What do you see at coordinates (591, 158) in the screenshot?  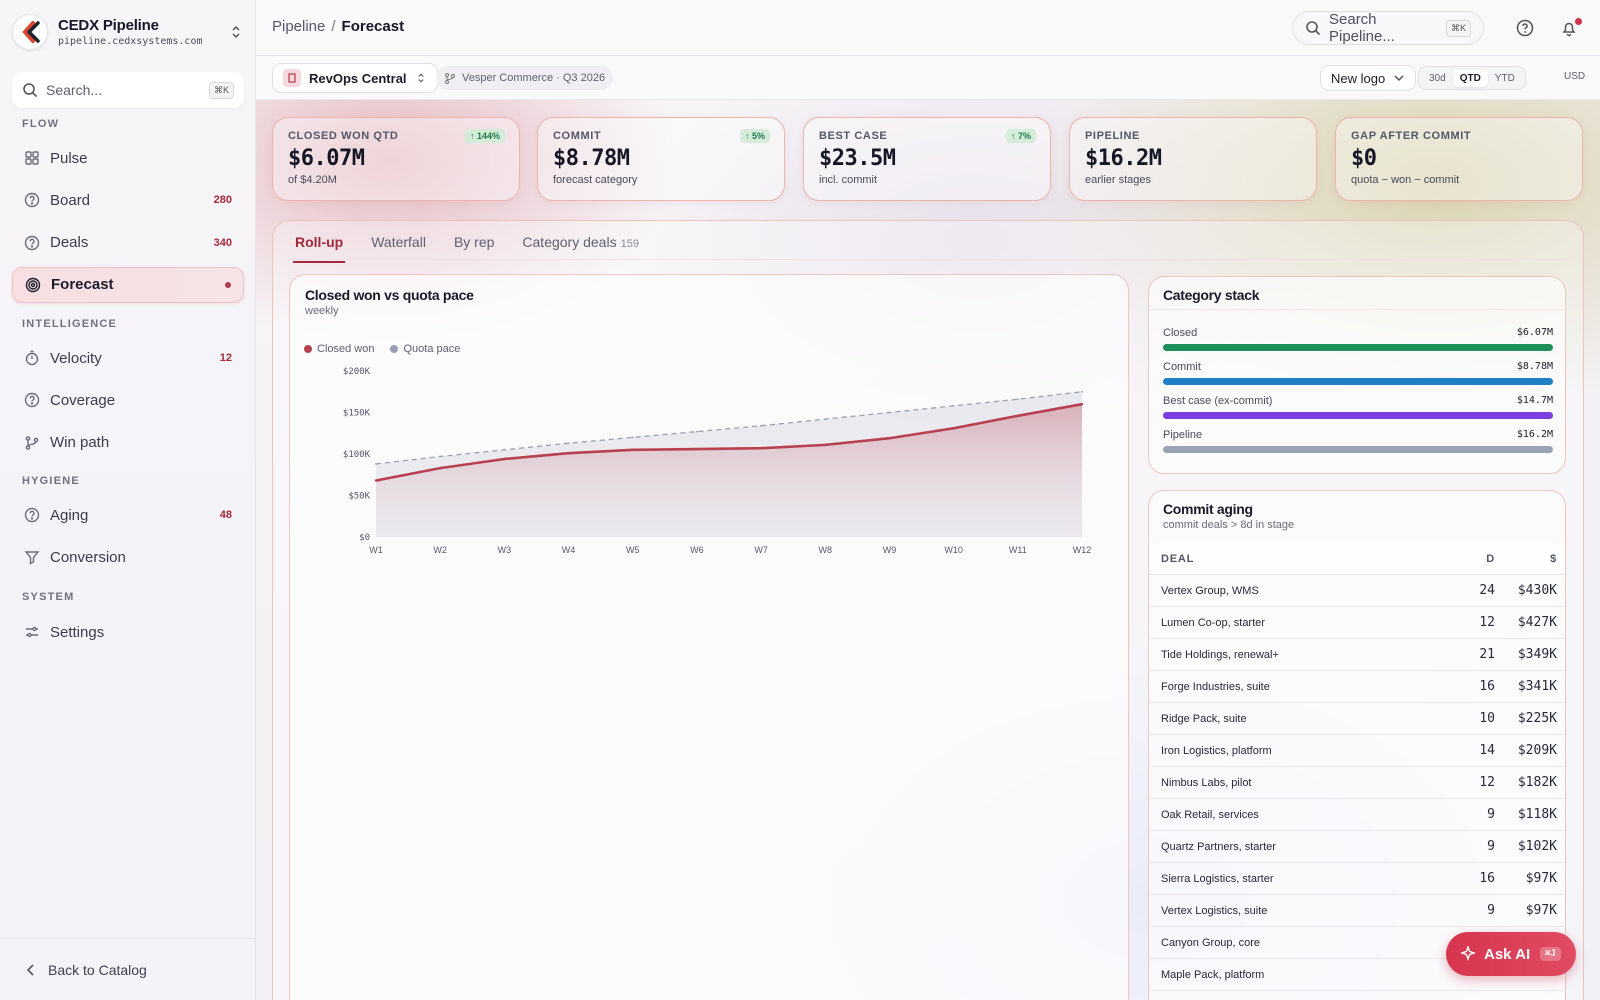 I see `kpi-value: $8.78M` at bounding box center [591, 158].